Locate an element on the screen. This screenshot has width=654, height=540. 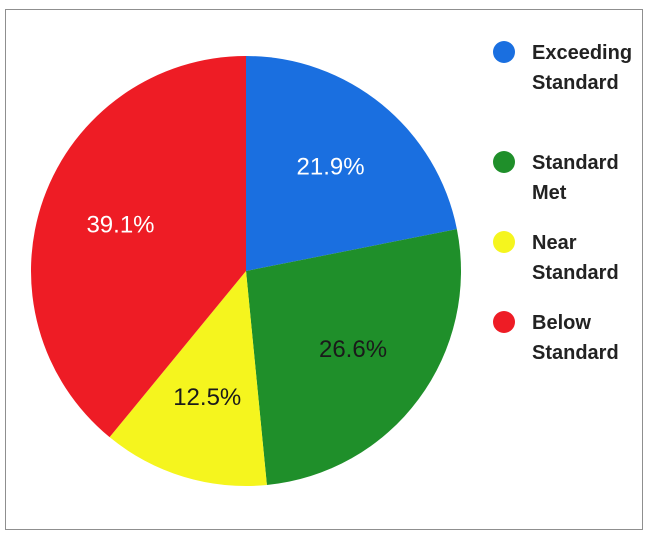
legend-label-standard-met: Standard Met is located at coordinates (575, 178).